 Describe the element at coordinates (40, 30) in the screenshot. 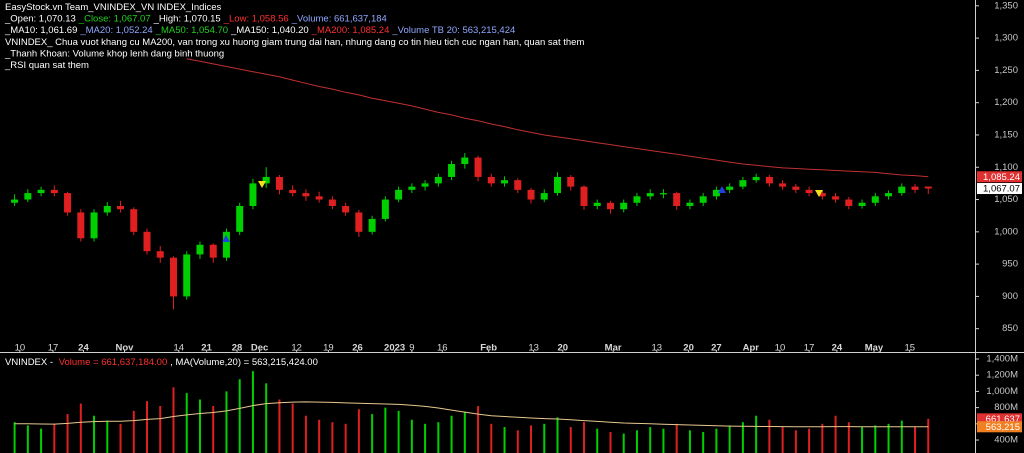

I see `legend-item: _MA10: 1,061.69` at that location.